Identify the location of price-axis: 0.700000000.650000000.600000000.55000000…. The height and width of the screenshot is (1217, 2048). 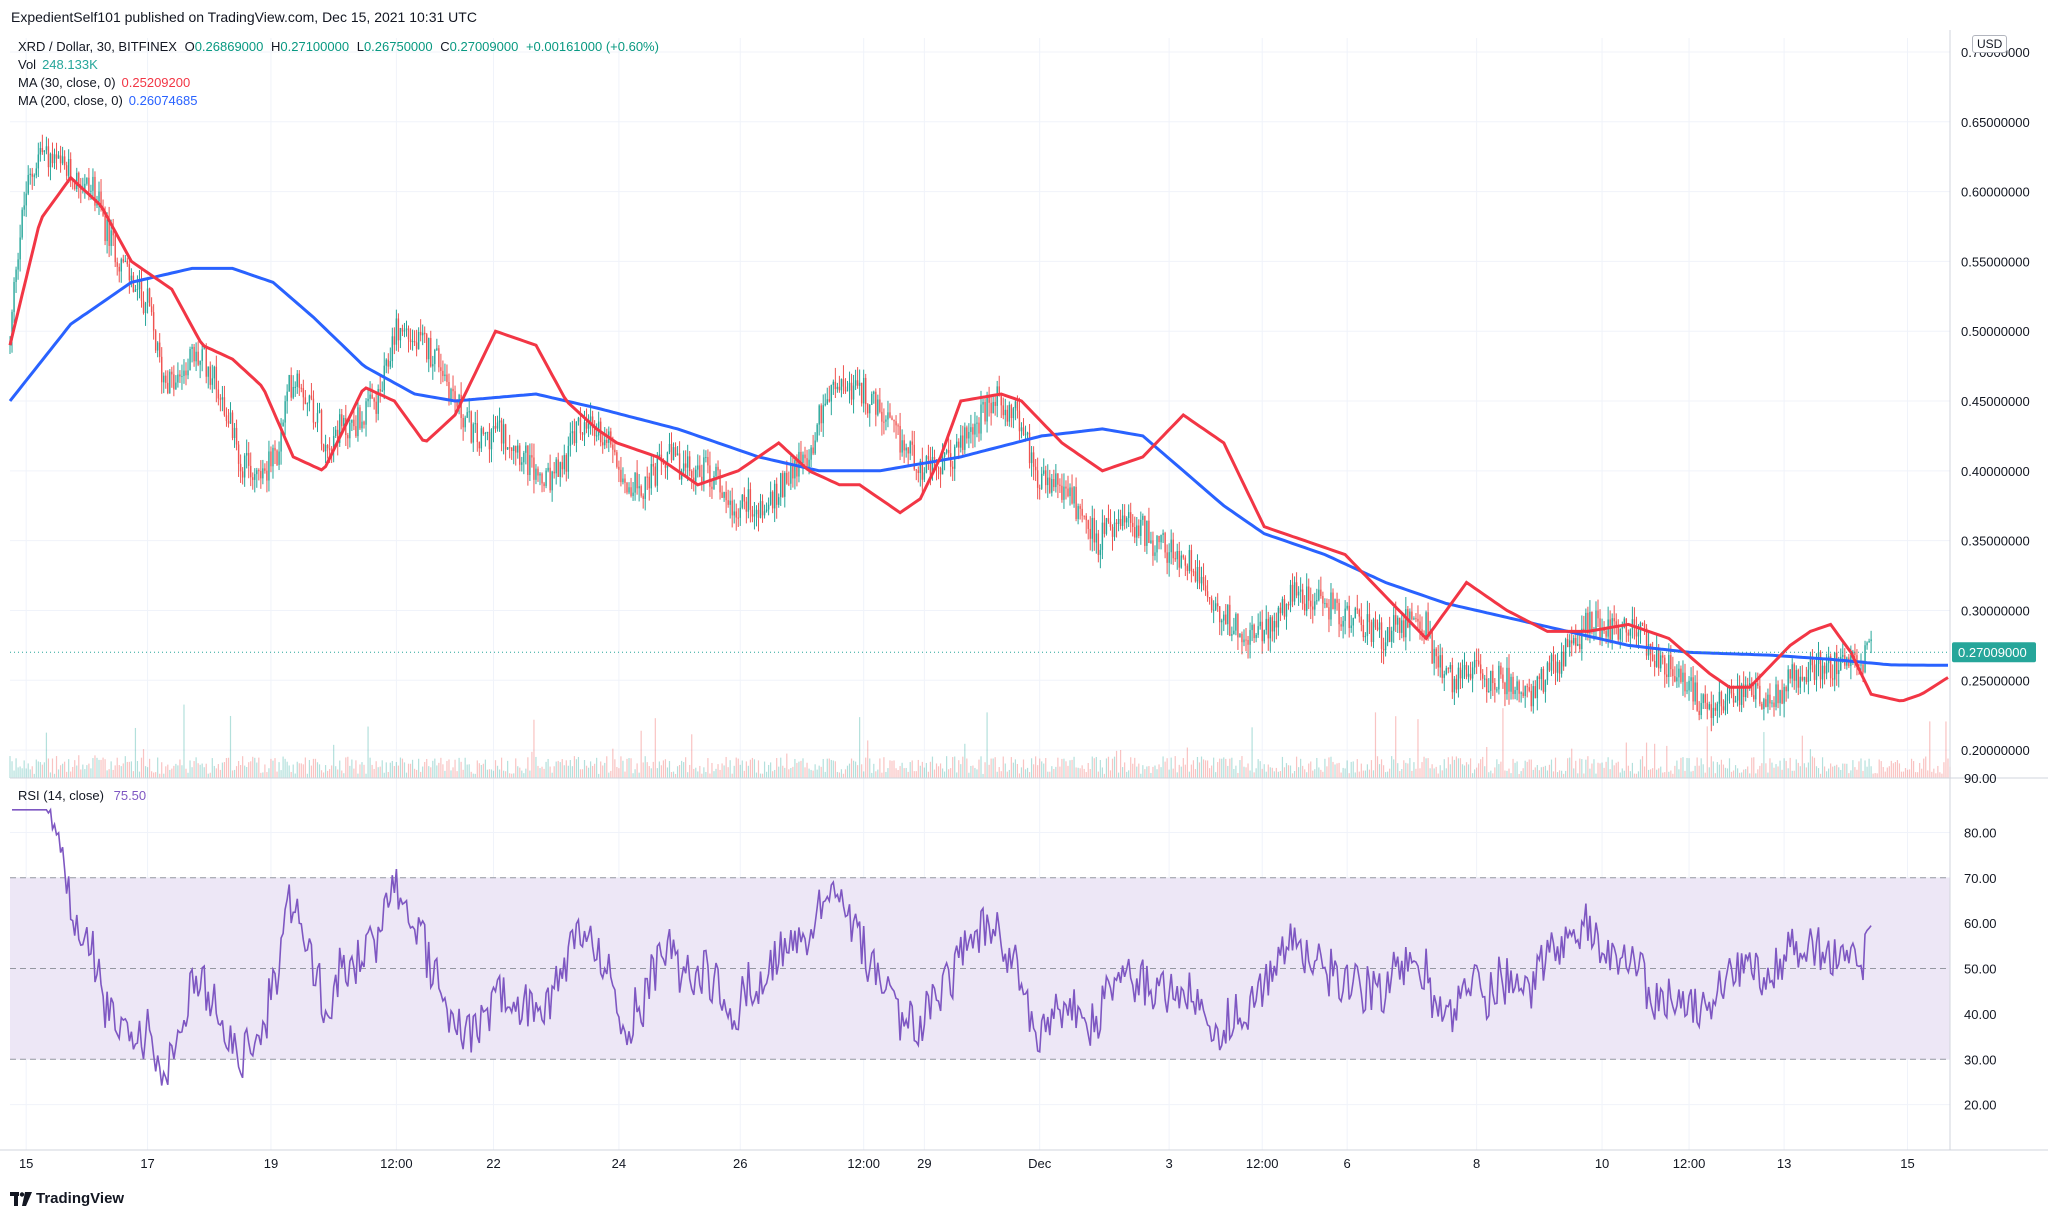
(1995, 401).